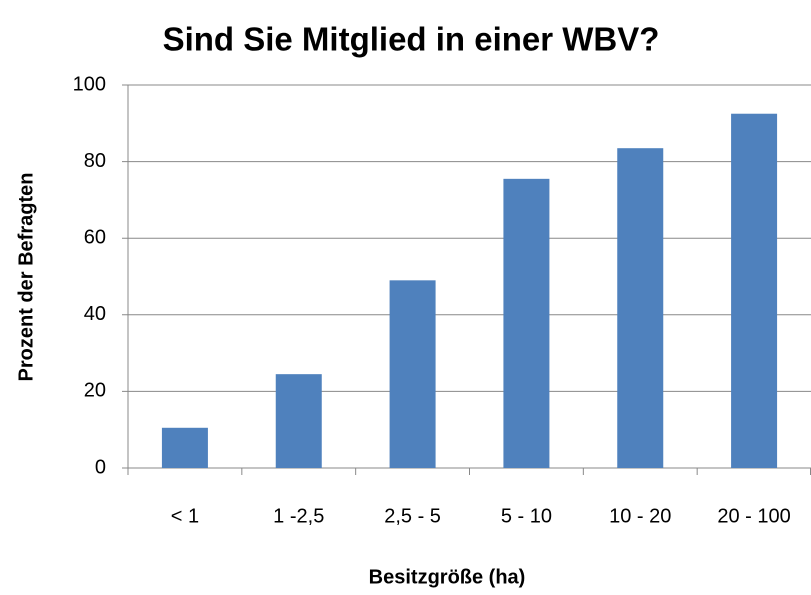 This screenshot has width=811, height=595. What do you see at coordinates (526, 516) in the screenshot?
I see `x-tick-label: 5 - 10` at bounding box center [526, 516].